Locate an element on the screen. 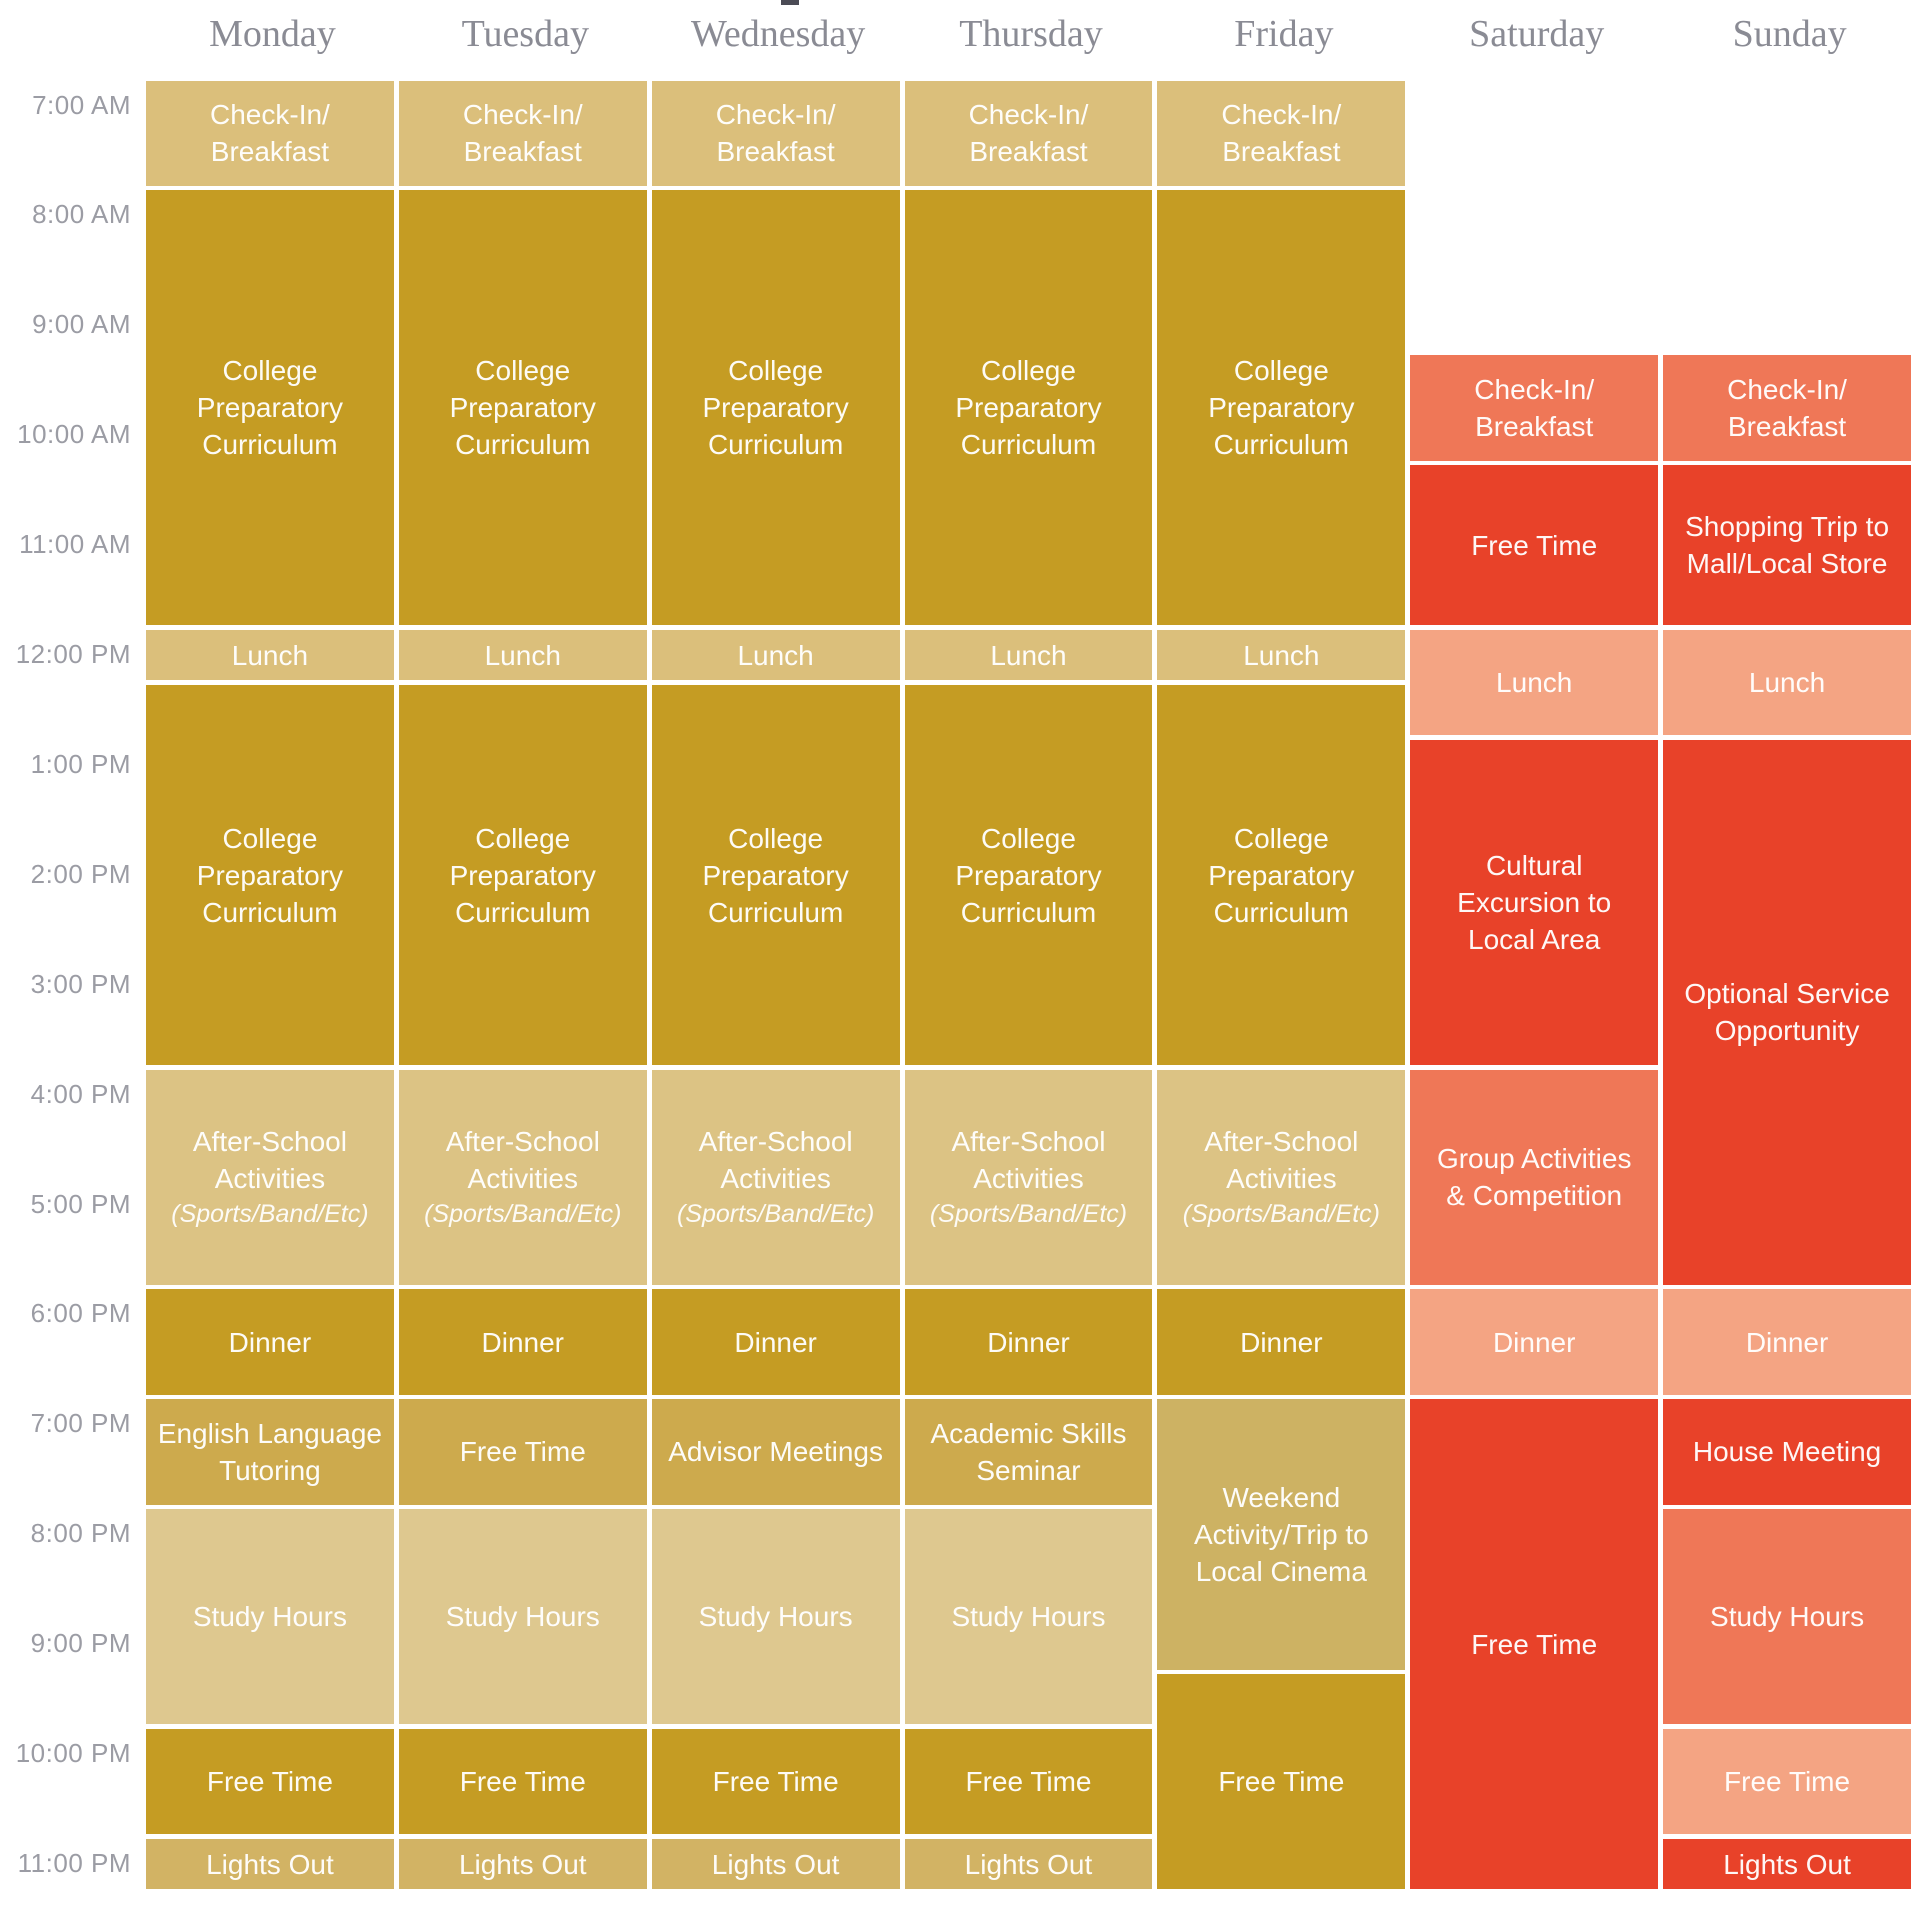  day-header-saturday: Saturday is located at coordinates (1537, 34).